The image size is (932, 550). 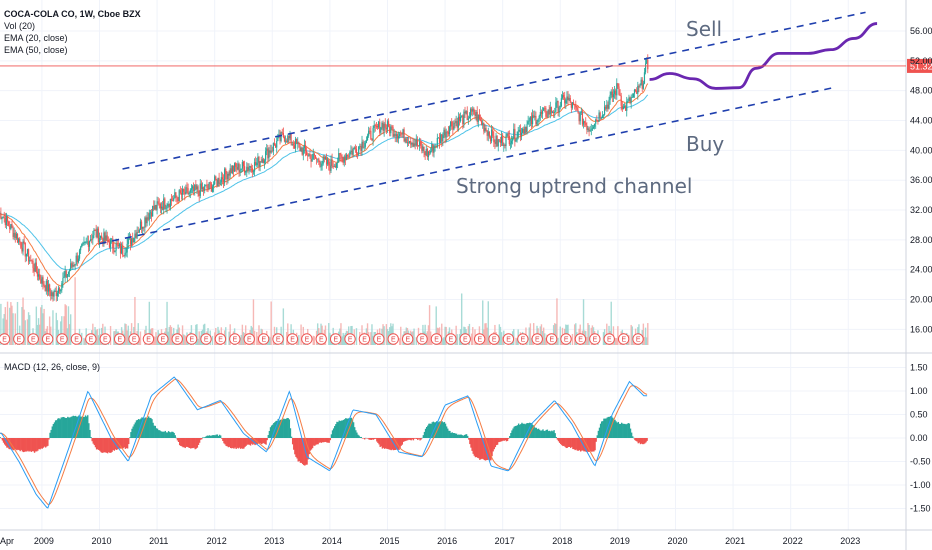 I want to click on channel-annotation: Strong uptrend channel, so click(x=574, y=186).